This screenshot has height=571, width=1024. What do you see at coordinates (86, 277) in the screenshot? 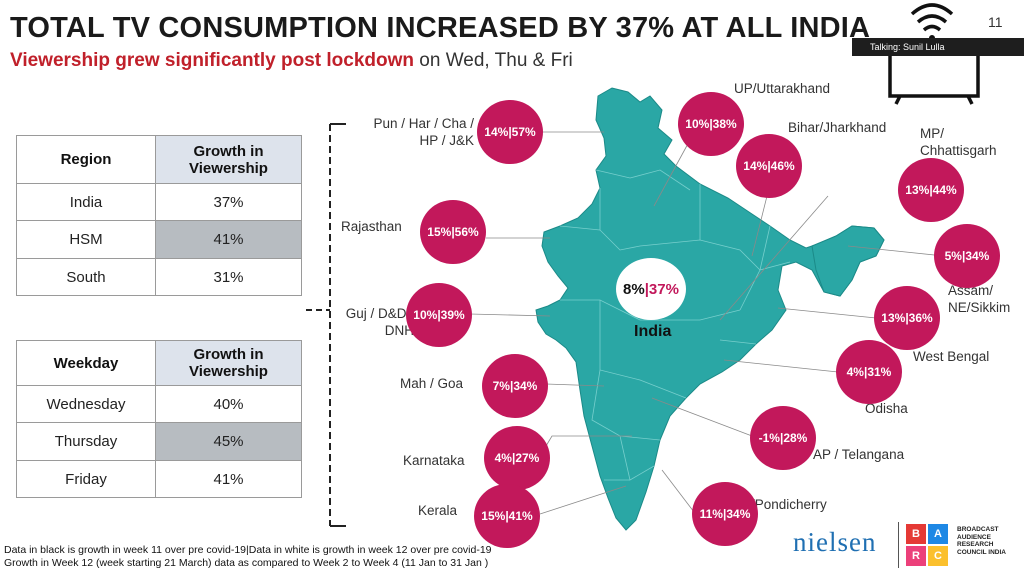
I see `region-name: South` at bounding box center [86, 277].